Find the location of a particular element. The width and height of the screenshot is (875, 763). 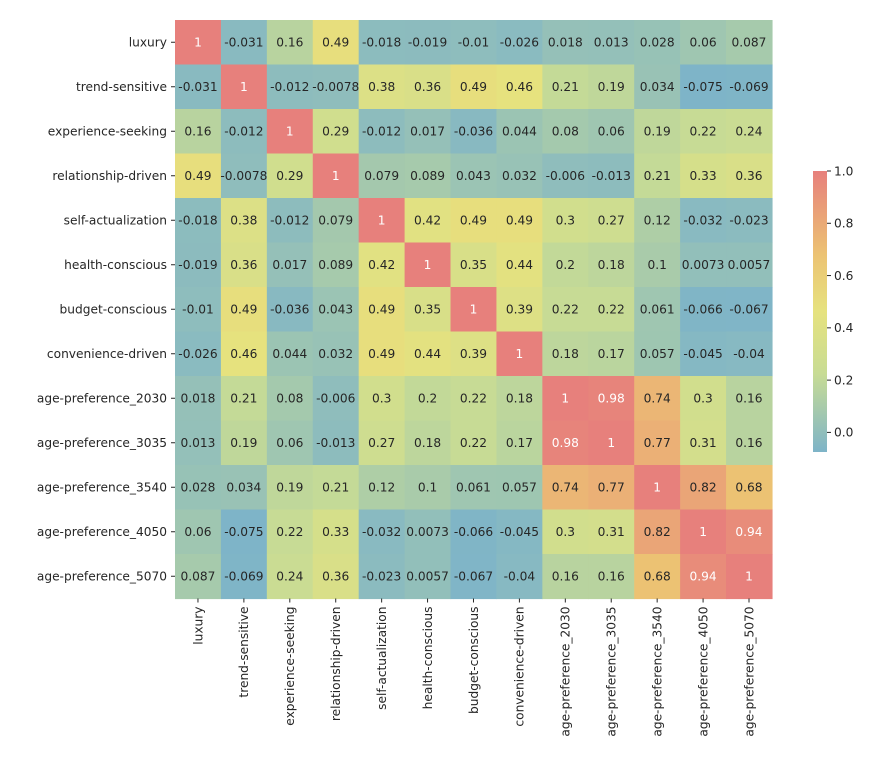

column-tick-label: experience-seeking is located at coordinates (290, 666).